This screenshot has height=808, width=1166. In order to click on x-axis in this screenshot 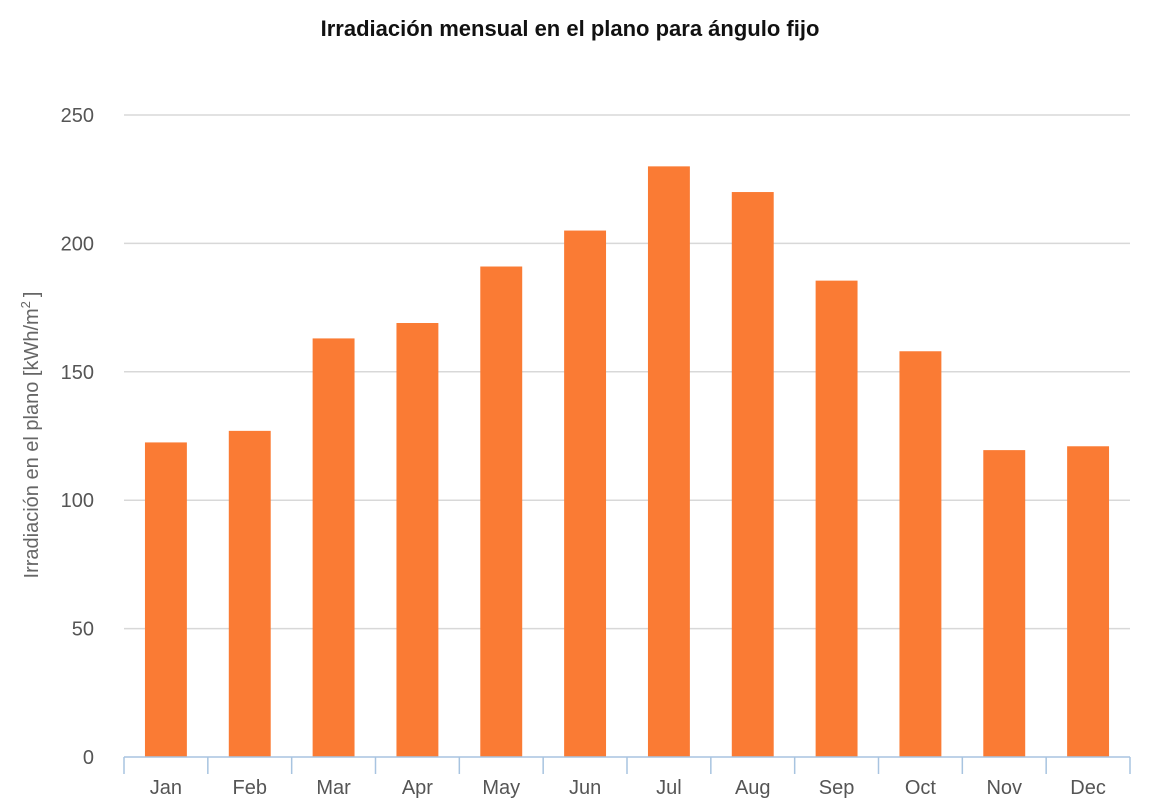, I will do `click(627, 765)`.